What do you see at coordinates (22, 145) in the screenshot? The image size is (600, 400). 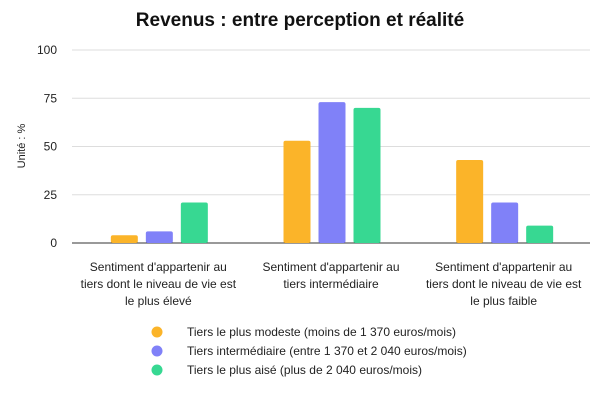 I see `y-axis-label: Unité : %` at bounding box center [22, 145].